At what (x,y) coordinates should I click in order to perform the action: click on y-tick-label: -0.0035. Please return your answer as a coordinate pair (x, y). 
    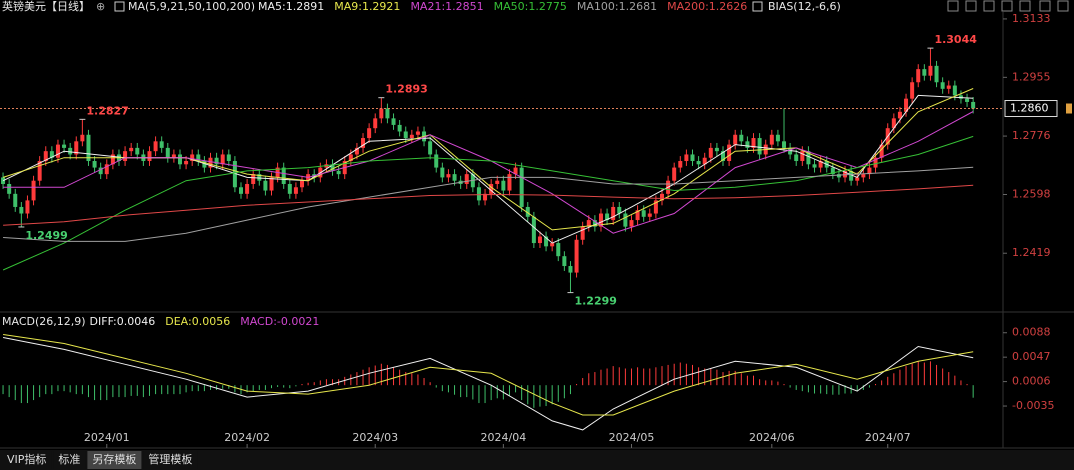
    Looking at the image, I should click on (1033, 405).